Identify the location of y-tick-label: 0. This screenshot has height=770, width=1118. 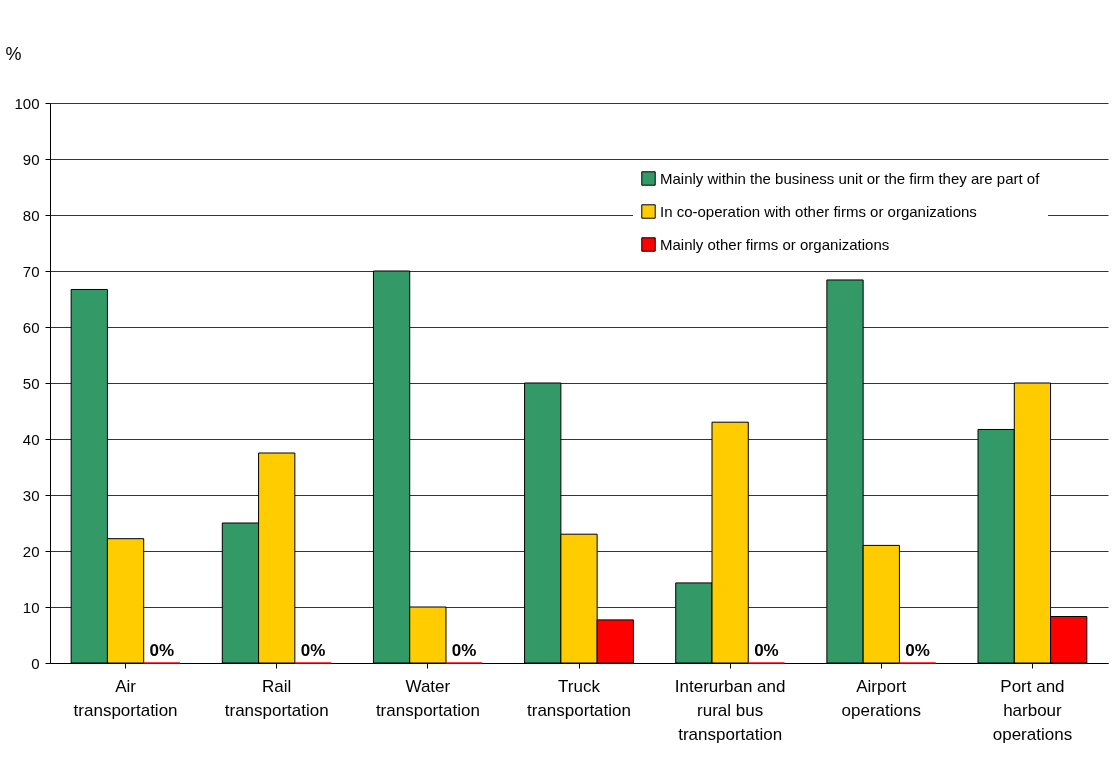
(35, 663).